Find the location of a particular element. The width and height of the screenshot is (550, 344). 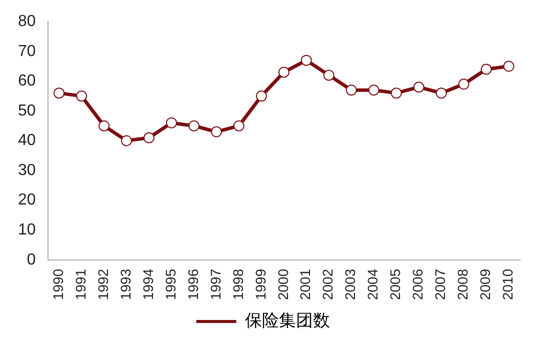

x-tick-label: 2002 is located at coordinates (328, 284).